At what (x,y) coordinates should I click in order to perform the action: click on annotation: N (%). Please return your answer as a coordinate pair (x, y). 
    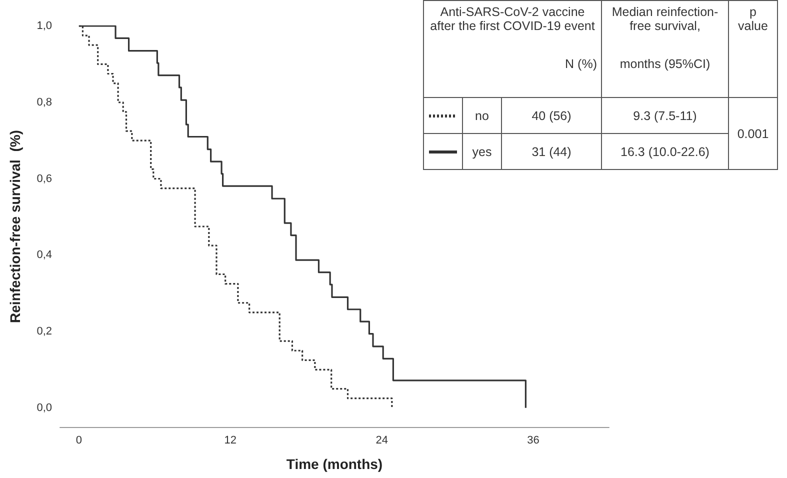
    Looking at the image, I should click on (580, 64).